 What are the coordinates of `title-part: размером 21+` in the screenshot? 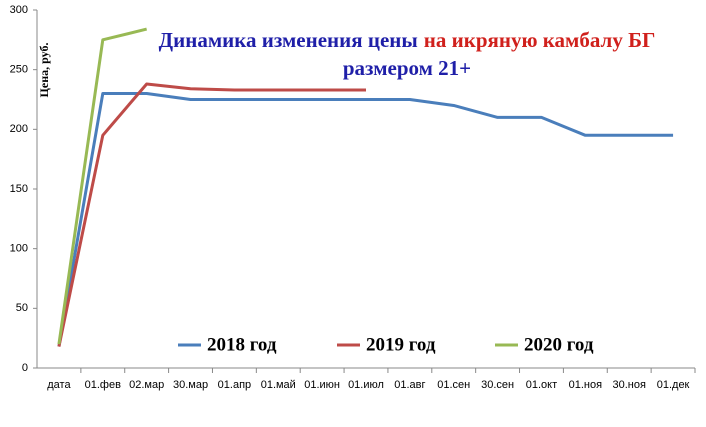 It's located at (407, 68).